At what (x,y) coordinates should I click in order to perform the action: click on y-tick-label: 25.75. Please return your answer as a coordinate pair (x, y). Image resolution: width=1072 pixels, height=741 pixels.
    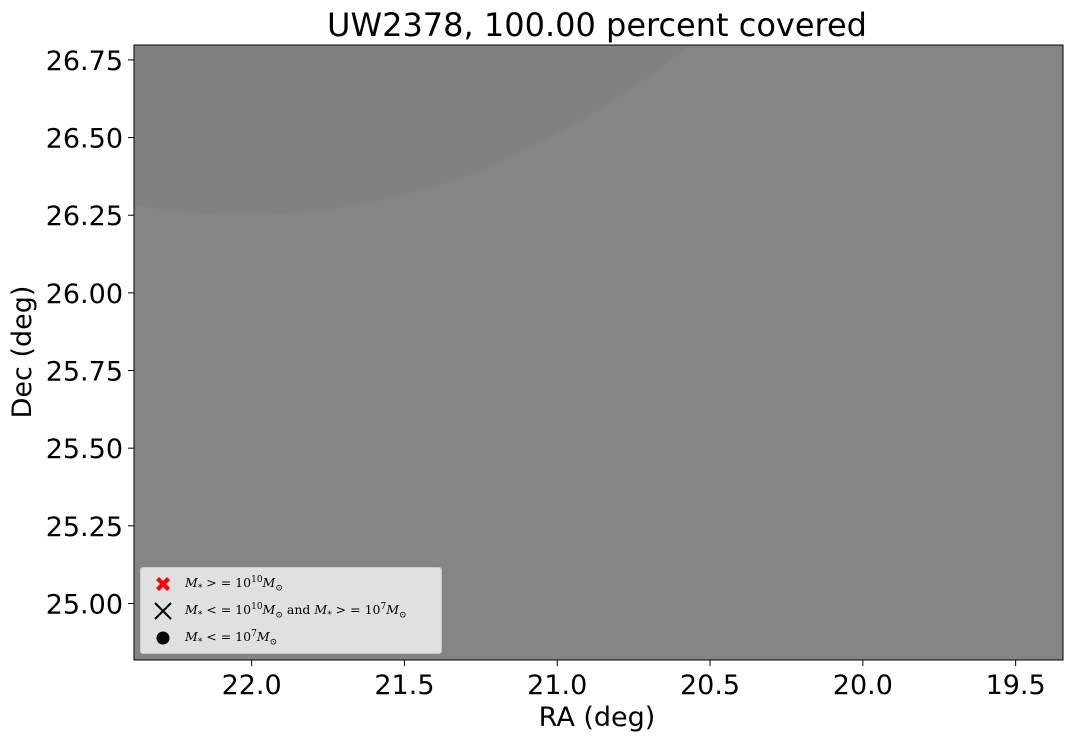
    Looking at the image, I should click on (84, 372).